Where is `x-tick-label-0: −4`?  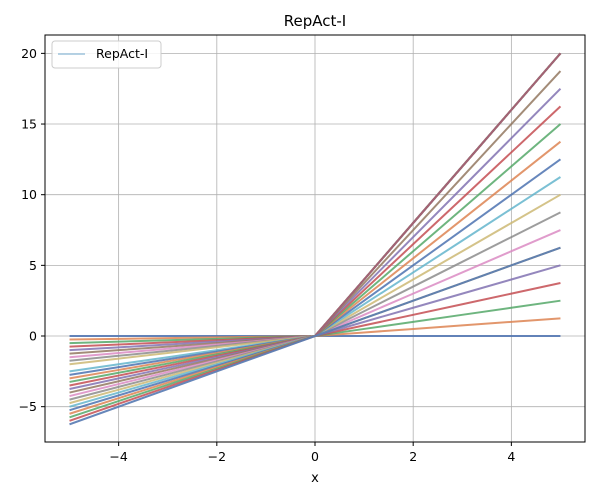 x-tick-label-0: −4 is located at coordinates (118, 456).